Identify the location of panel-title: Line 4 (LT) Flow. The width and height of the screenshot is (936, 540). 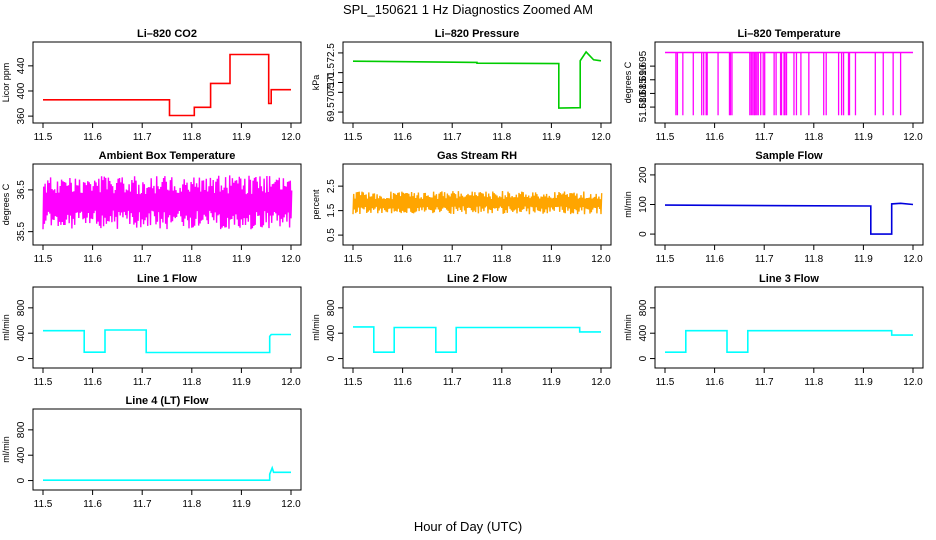
(167, 401).